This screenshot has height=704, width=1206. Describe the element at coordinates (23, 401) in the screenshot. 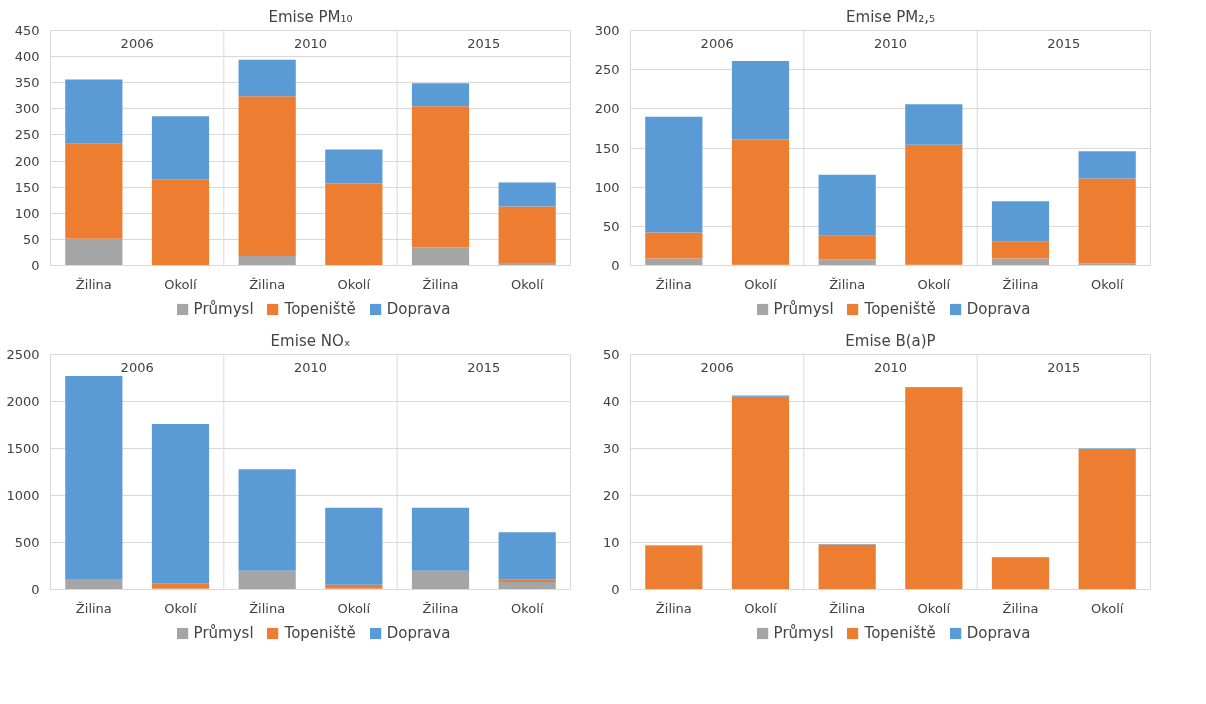

I see `y-tick-label: 2000` at that location.